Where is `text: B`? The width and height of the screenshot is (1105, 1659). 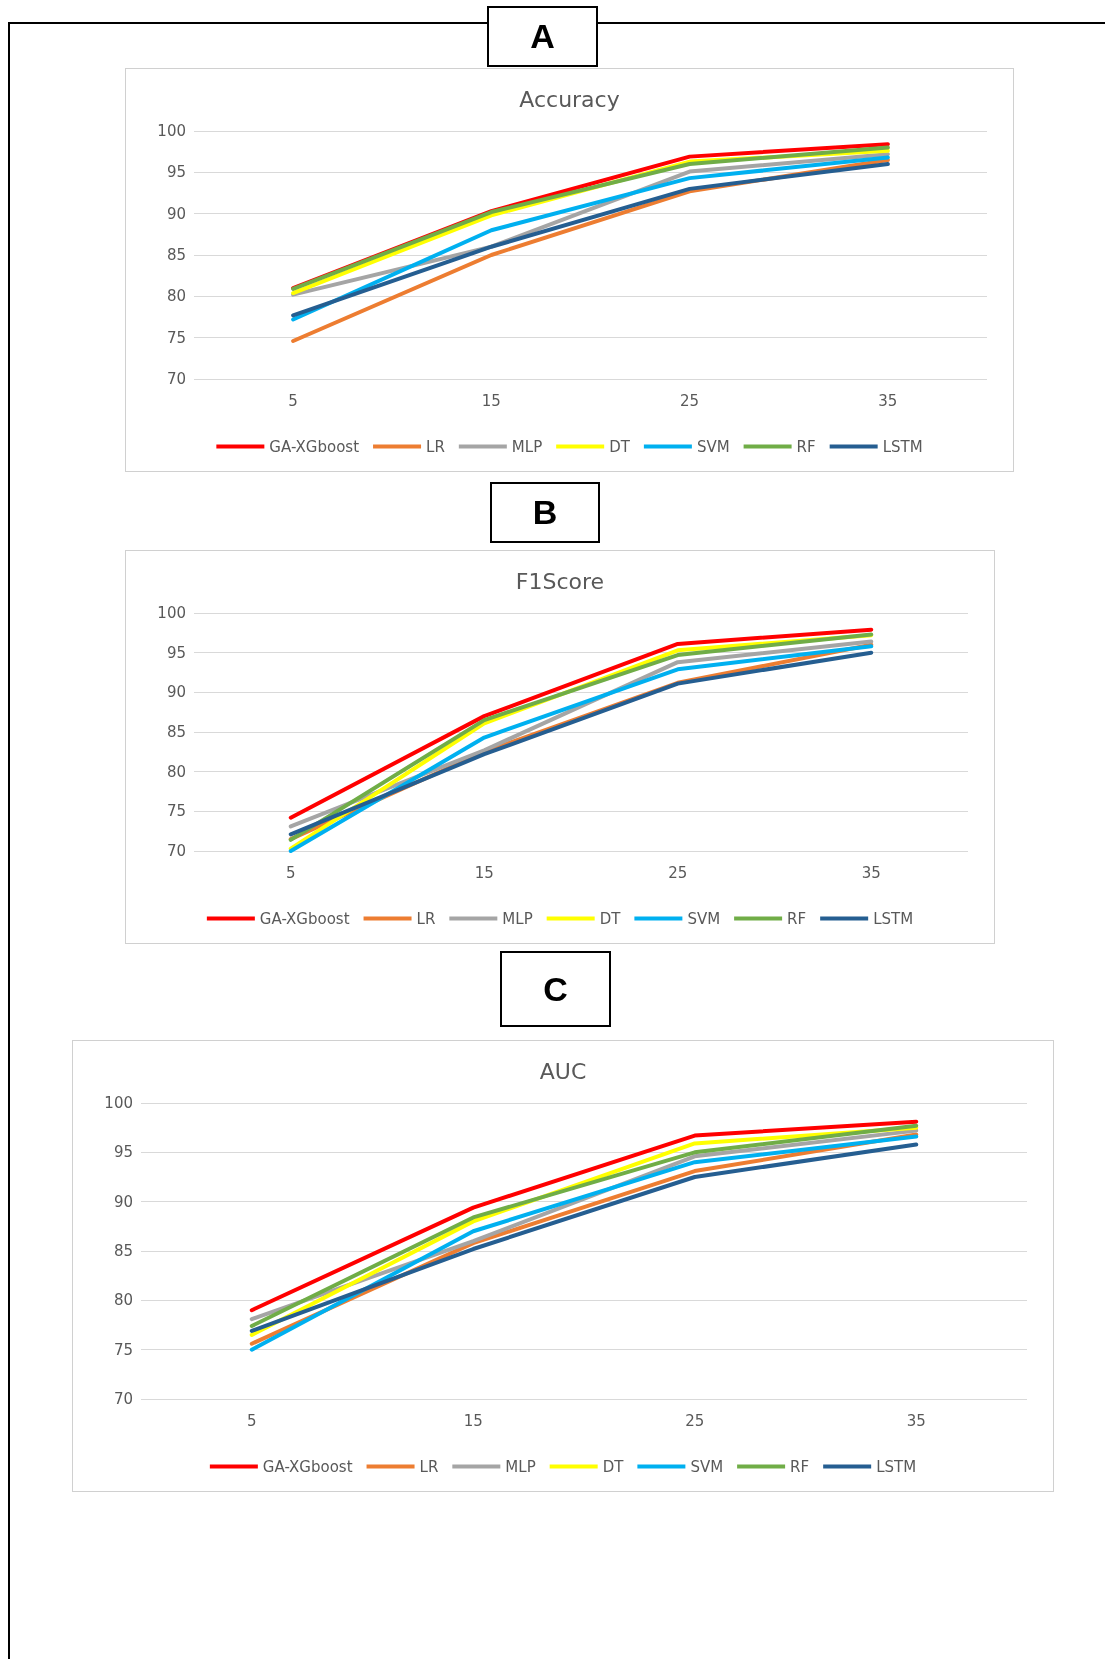 text: B is located at coordinates (545, 512).